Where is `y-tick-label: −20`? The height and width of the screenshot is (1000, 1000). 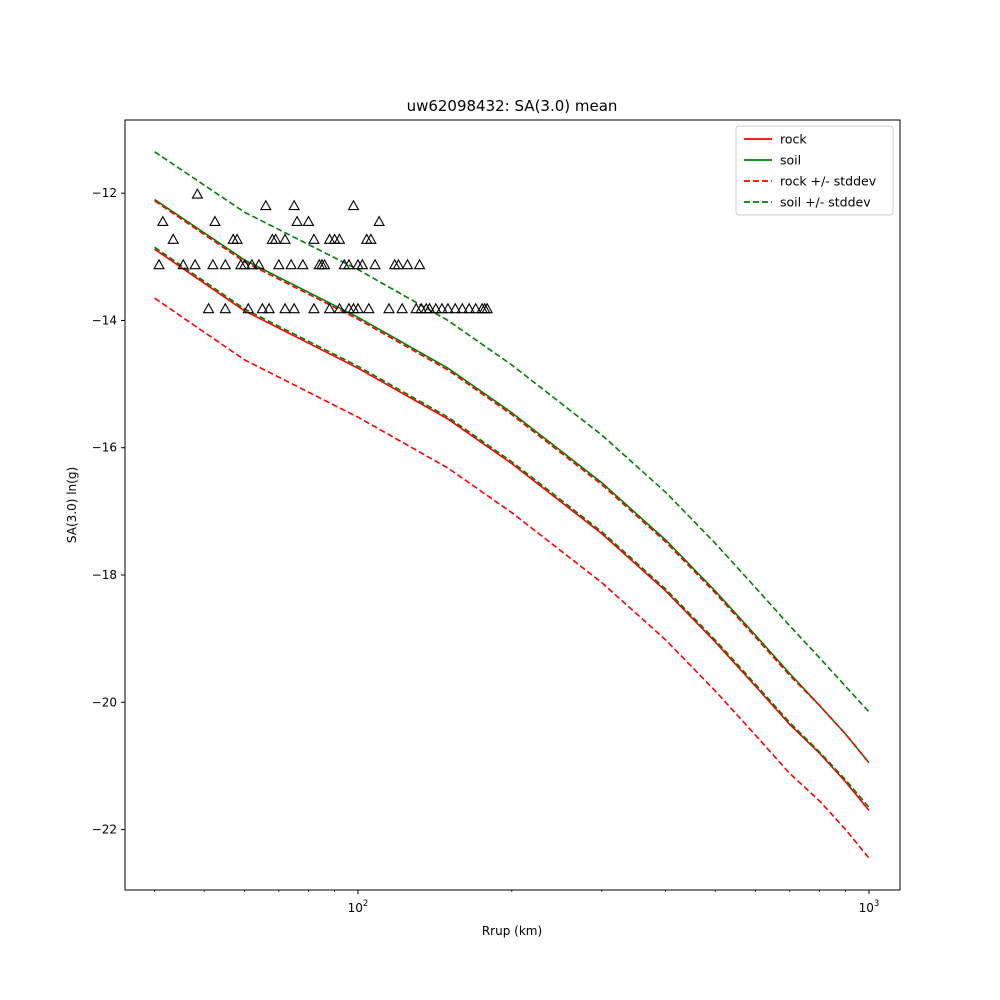
y-tick-label: −20 is located at coordinates (104, 702).